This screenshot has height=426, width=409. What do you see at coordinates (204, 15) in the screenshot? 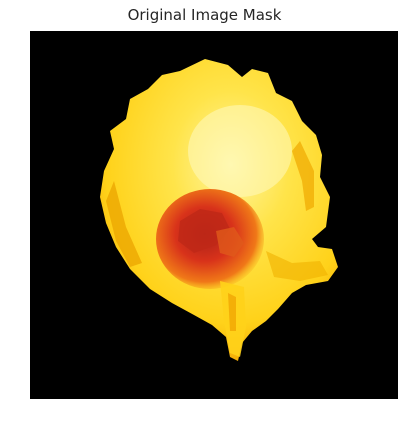
I see `figure-title: Original Image Mask` at bounding box center [204, 15].